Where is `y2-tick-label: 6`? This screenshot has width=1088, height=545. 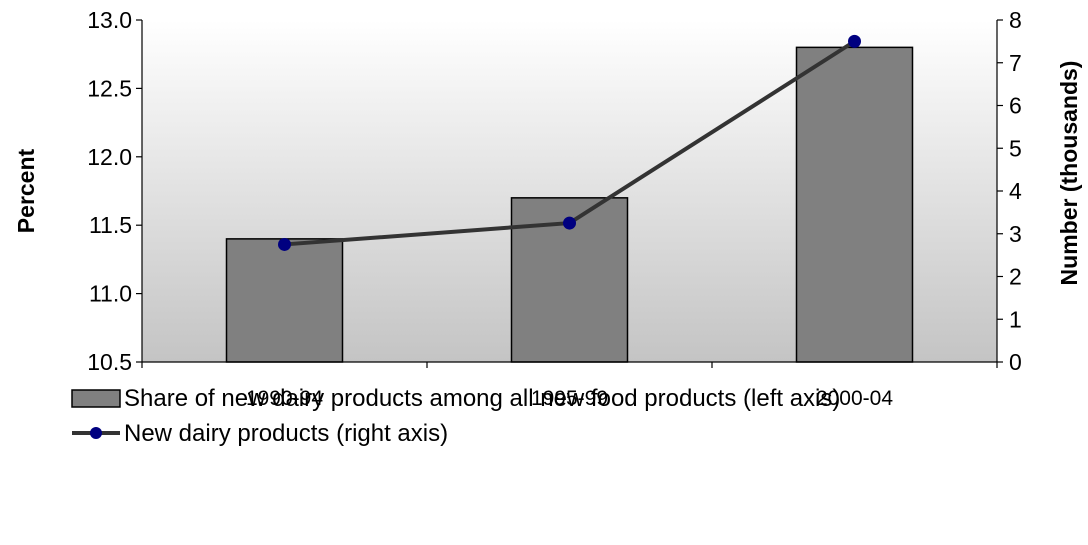
y2-tick-label: 6 is located at coordinates (1015, 106).